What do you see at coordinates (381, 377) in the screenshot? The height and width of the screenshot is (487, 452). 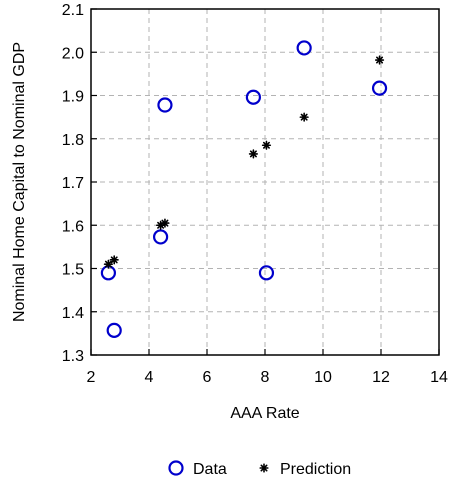 I see `x-tick-label: 12` at bounding box center [381, 377].